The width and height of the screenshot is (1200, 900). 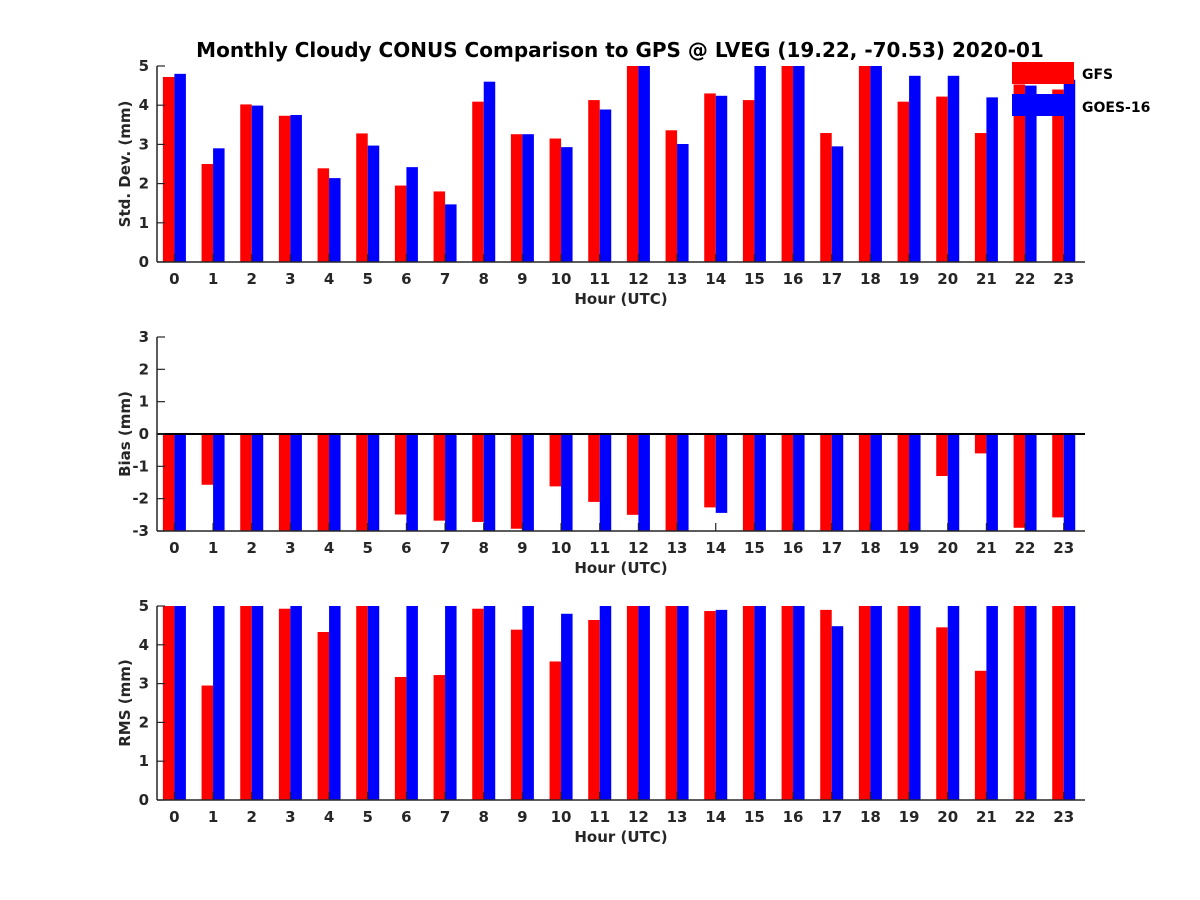 What do you see at coordinates (638, 548) in the screenshot?
I see `x-tick-label: 12` at bounding box center [638, 548].